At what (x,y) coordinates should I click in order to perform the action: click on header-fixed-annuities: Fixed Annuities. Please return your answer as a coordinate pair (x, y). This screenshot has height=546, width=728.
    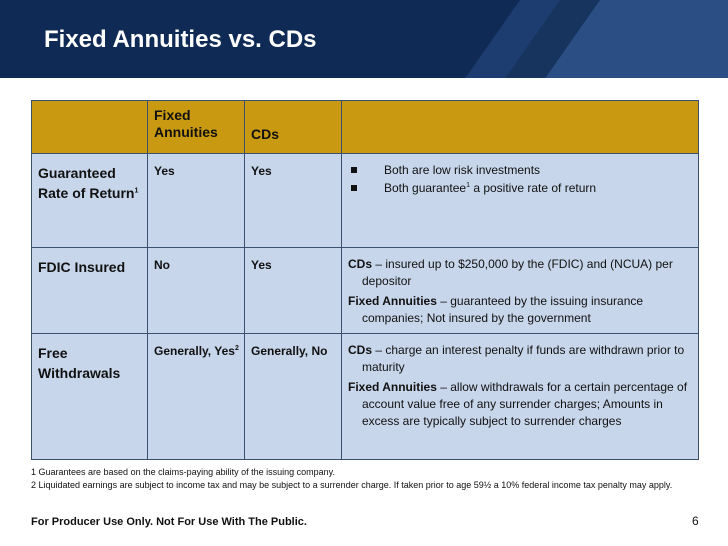
    Looking at the image, I should click on (186, 123).